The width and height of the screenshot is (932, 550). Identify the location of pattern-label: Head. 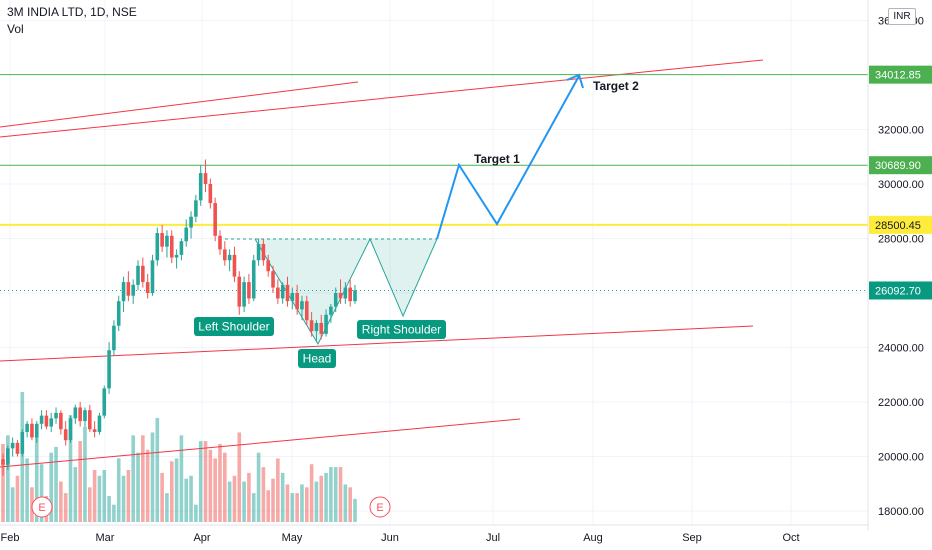
(317, 359).